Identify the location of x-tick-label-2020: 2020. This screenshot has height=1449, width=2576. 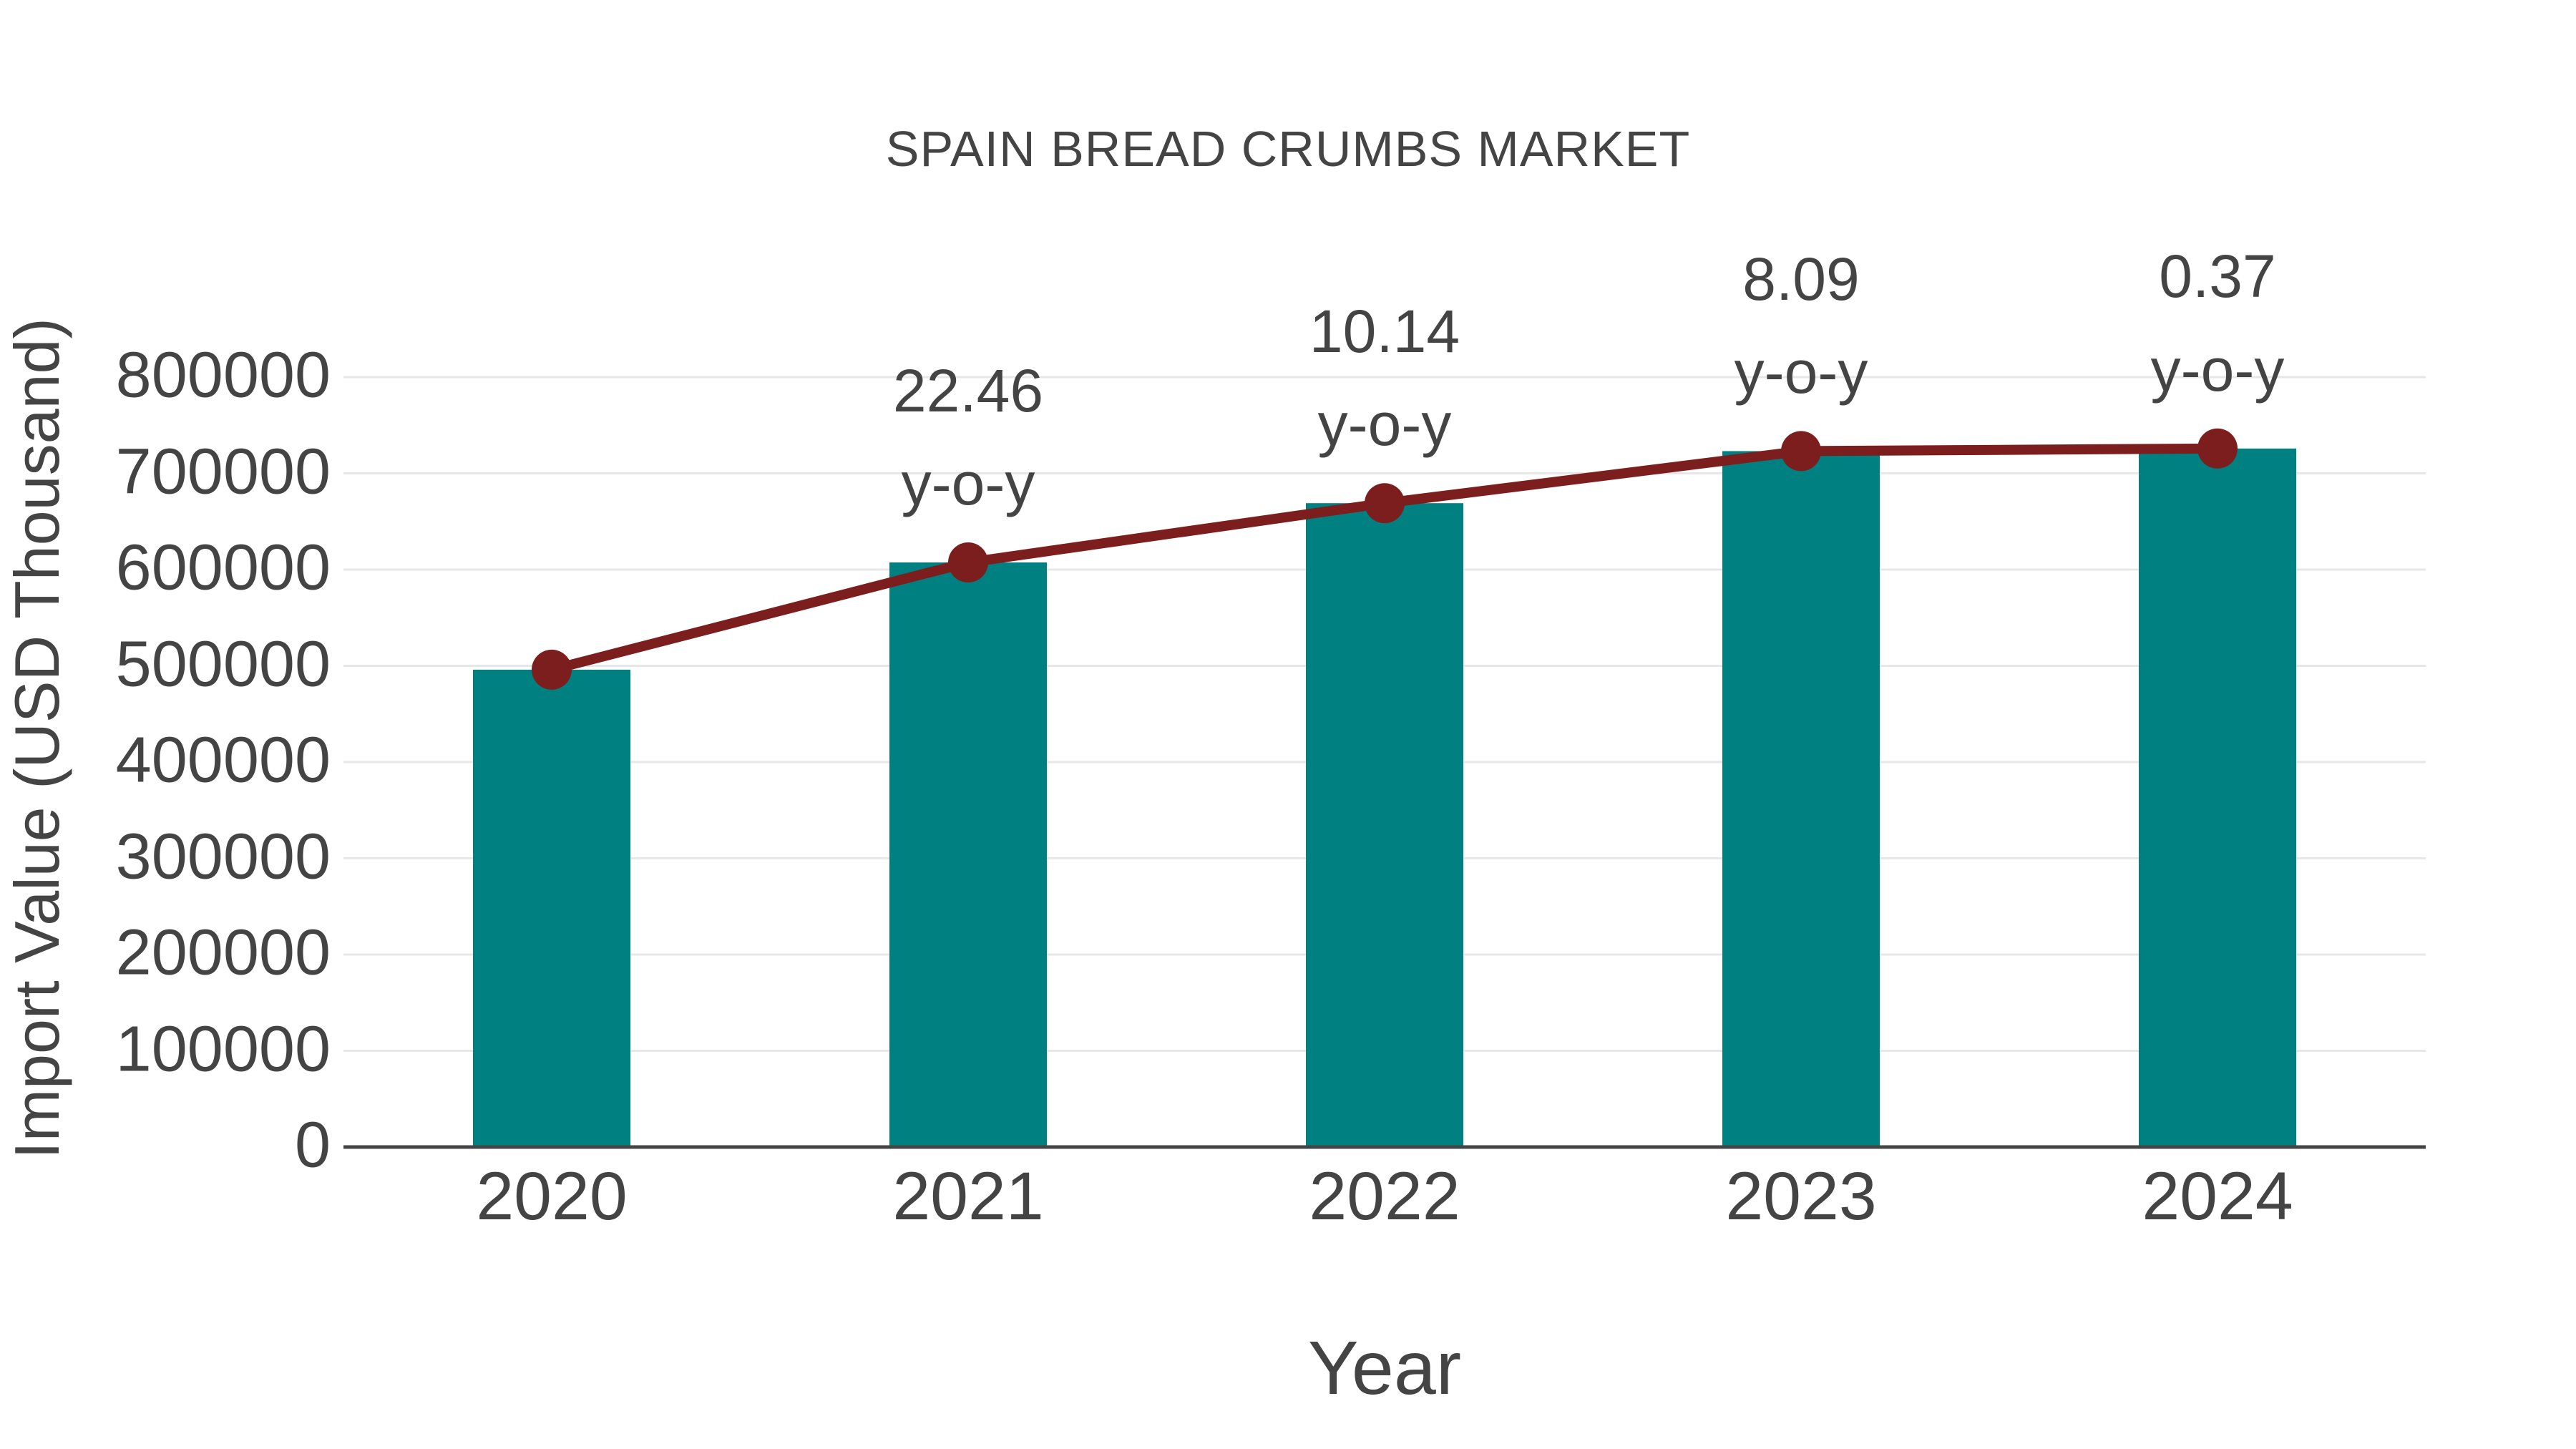
(552, 1196).